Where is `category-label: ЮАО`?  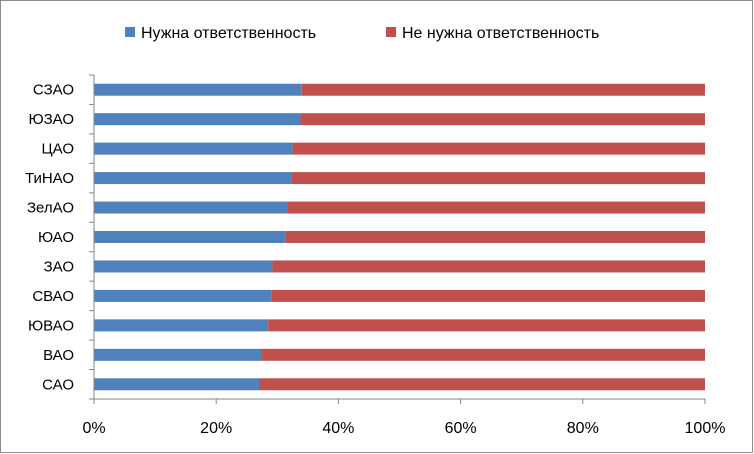
category-label: ЮАО is located at coordinates (56, 237).